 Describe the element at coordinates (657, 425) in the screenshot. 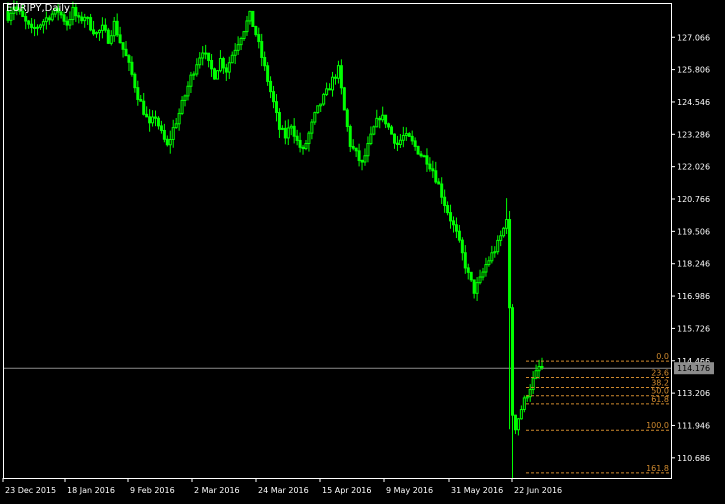

I see `fib-level-label: 100.0` at that location.